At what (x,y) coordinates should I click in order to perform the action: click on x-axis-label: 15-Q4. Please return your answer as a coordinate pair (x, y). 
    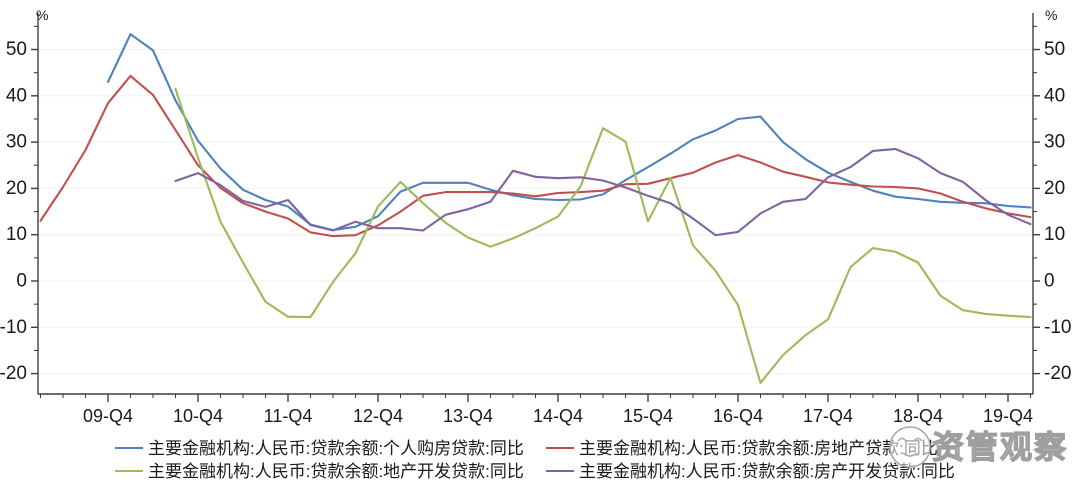
    Looking at the image, I should click on (648, 416).